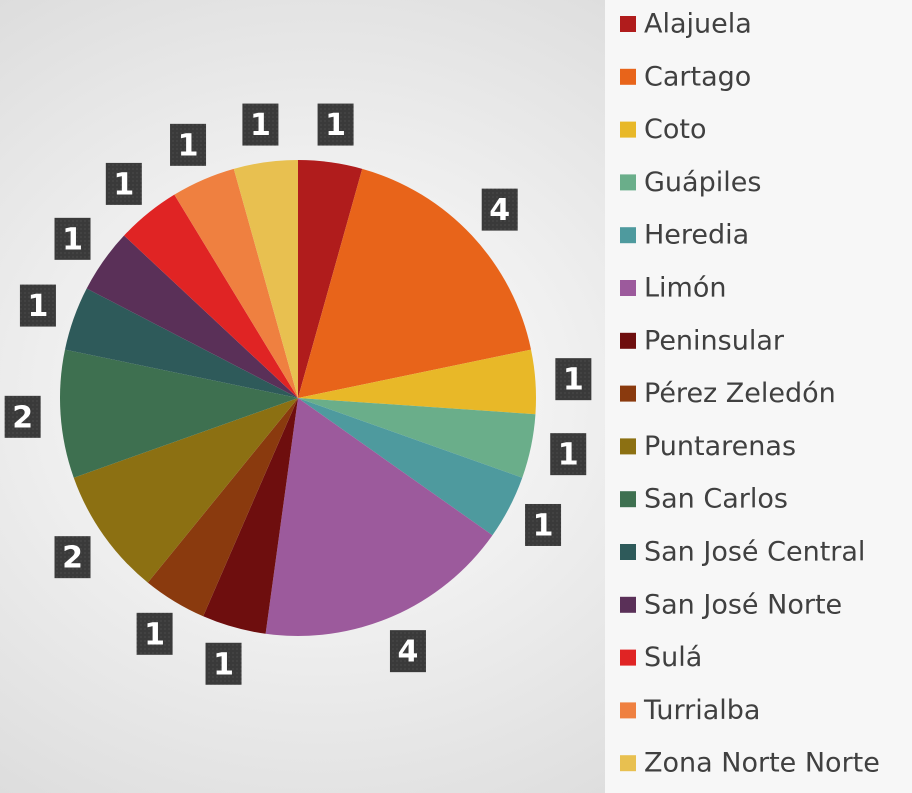 The image size is (912, 793). What do you see at coordinates (743, 604) in the screenshot?
I see `legend-label: San José Norte` at bounding box center [743, 604].